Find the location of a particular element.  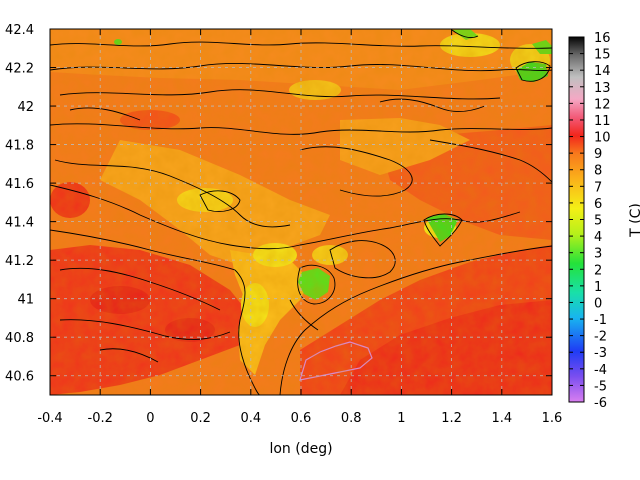

colorbar-tick-label: -5 is located at coordinates (600, 386).